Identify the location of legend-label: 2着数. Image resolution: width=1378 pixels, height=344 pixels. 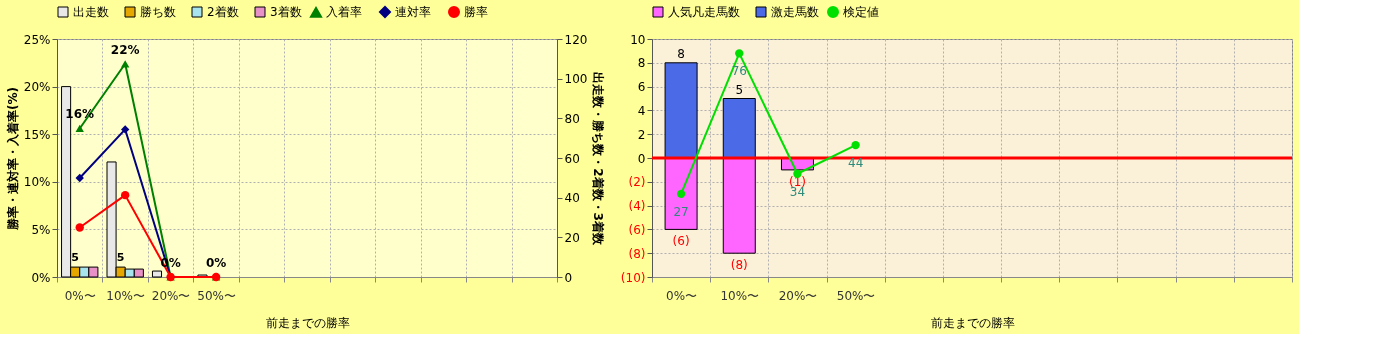
(223, 12).